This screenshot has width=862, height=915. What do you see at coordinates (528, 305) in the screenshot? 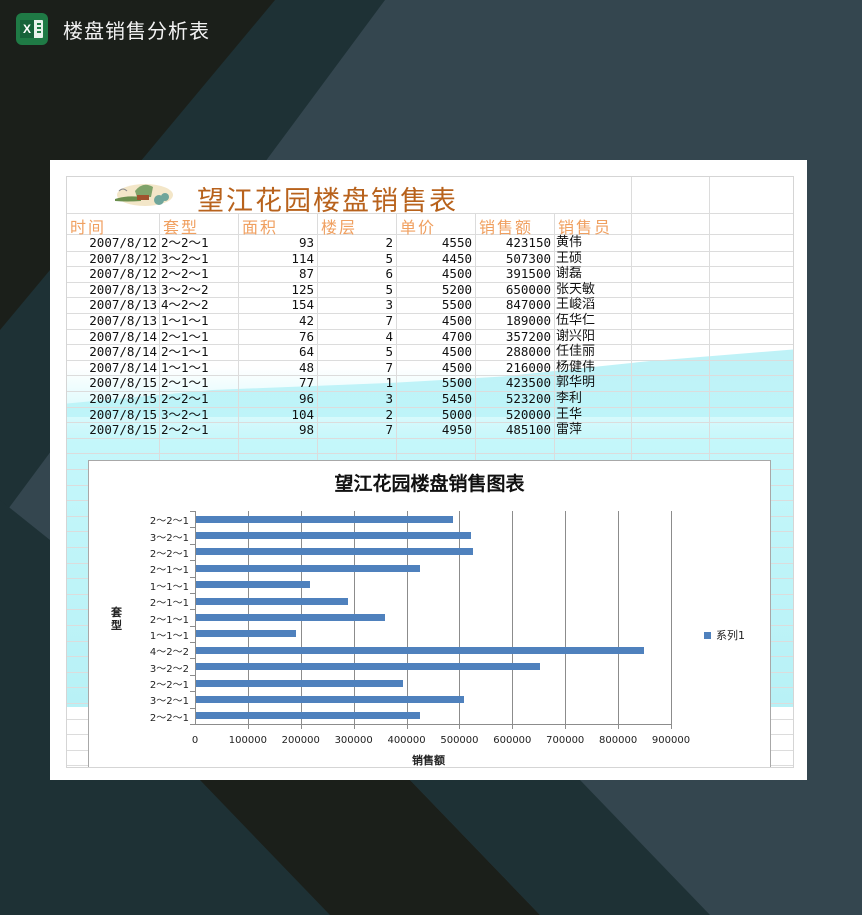
I see `table-cell: 847000` at bounding box center [528, 305].